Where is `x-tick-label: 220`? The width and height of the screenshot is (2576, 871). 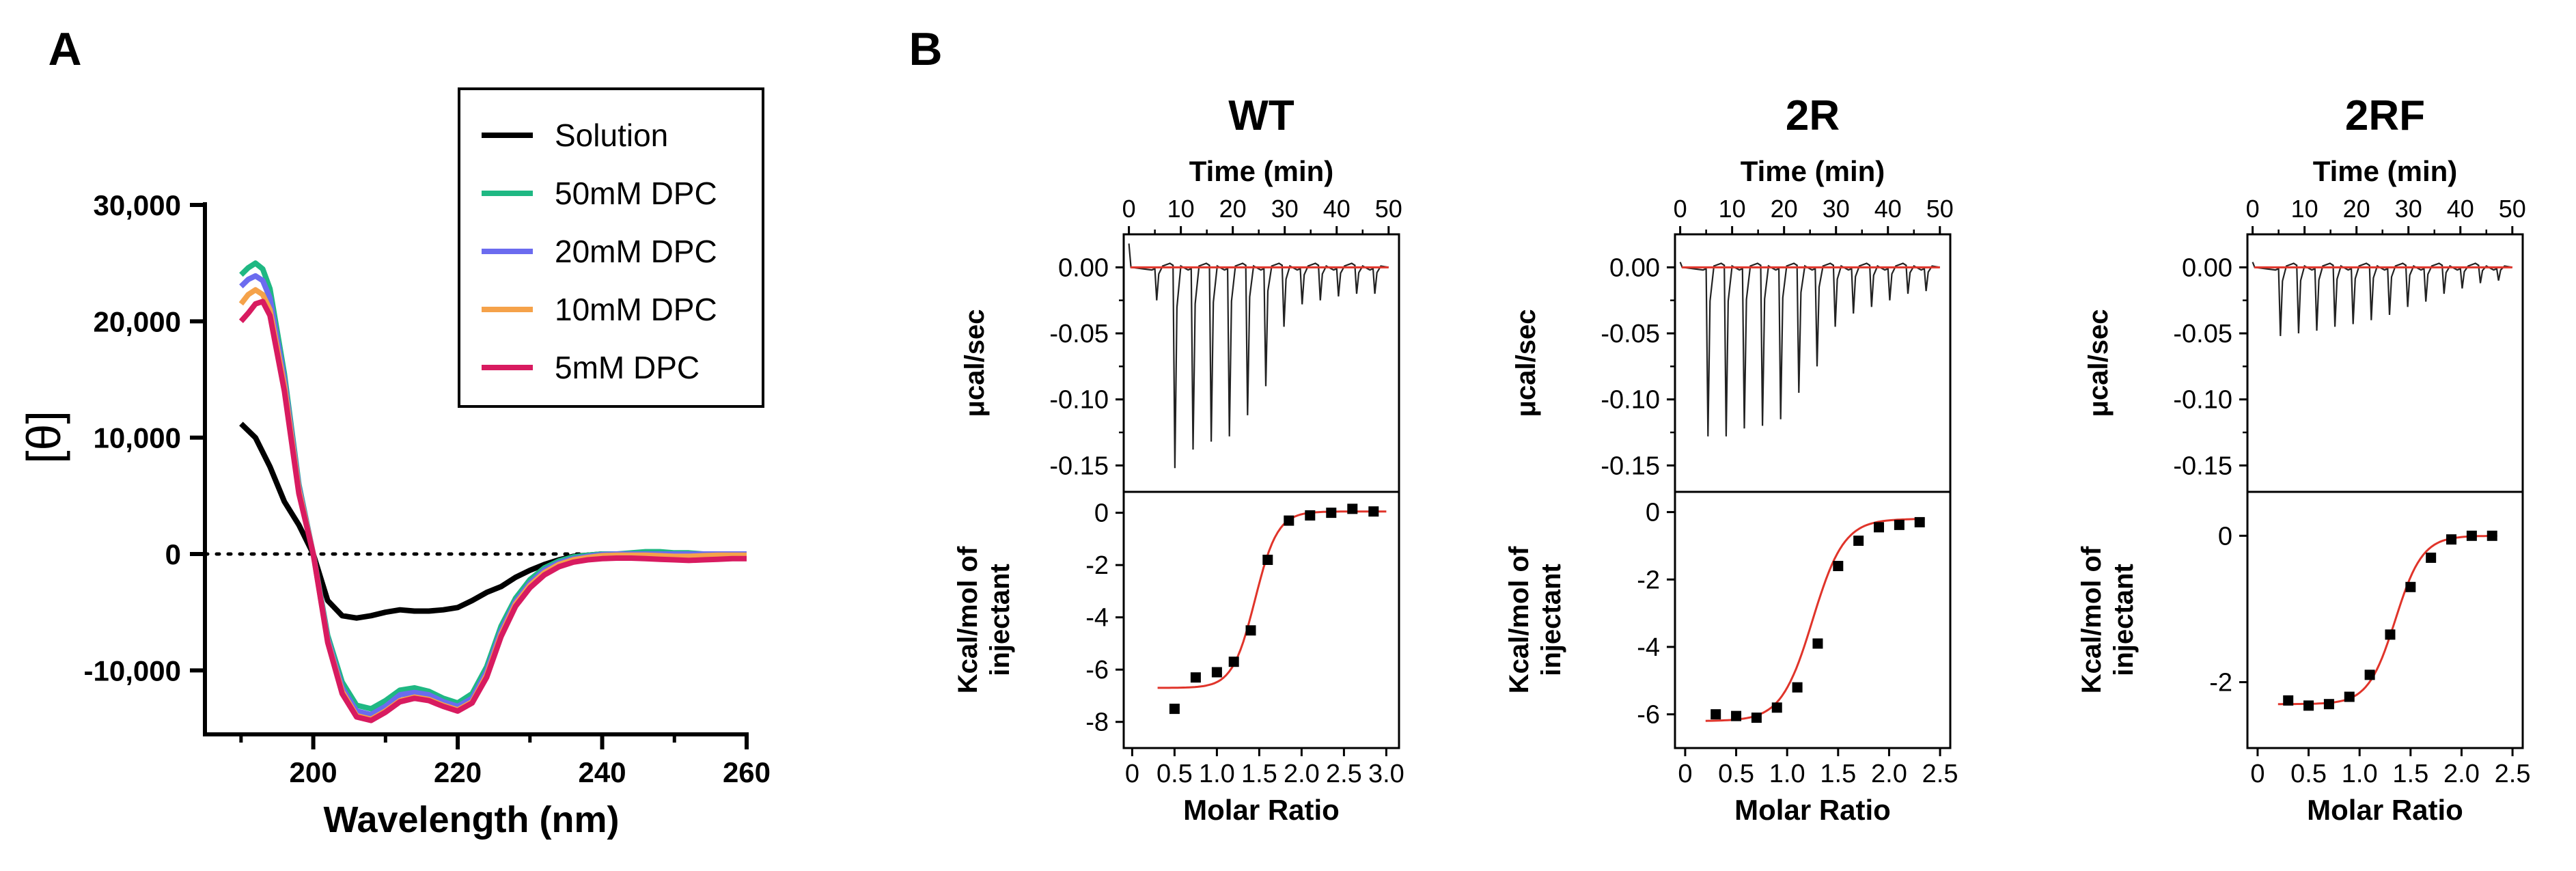 x-tick-label: 220 is located at coordinates (458, 772).